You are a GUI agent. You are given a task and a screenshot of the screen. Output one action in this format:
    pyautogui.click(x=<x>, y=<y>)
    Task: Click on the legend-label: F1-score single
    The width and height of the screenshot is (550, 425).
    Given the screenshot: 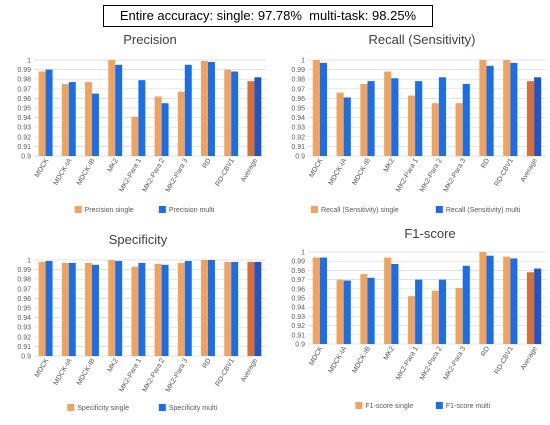 What is the action you would take?
    pyautogui.click(x=389, y=406)
    